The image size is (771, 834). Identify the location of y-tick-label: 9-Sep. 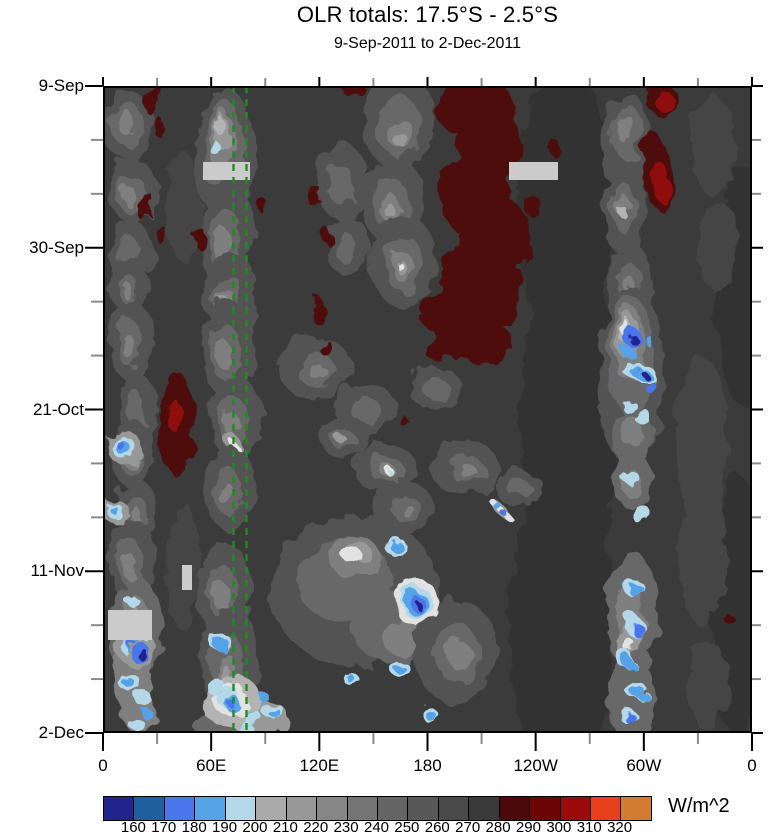
(61, 85).